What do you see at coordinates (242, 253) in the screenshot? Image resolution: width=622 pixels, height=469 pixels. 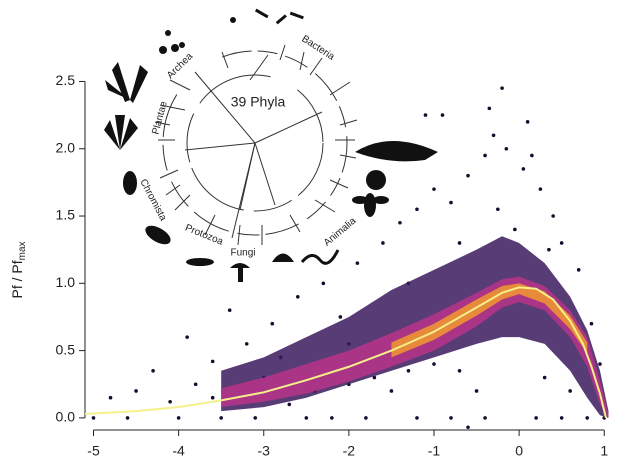 I see `group-label: Fungi` at bounding box center [242, 253].